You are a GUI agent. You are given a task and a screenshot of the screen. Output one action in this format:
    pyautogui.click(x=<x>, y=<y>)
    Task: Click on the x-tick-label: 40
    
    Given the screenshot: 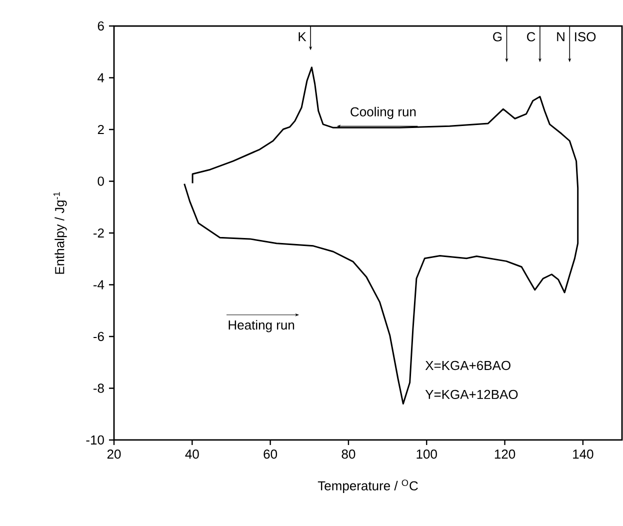 What is the action you would take?
    pyautogui.click(x=192, y=454)
    